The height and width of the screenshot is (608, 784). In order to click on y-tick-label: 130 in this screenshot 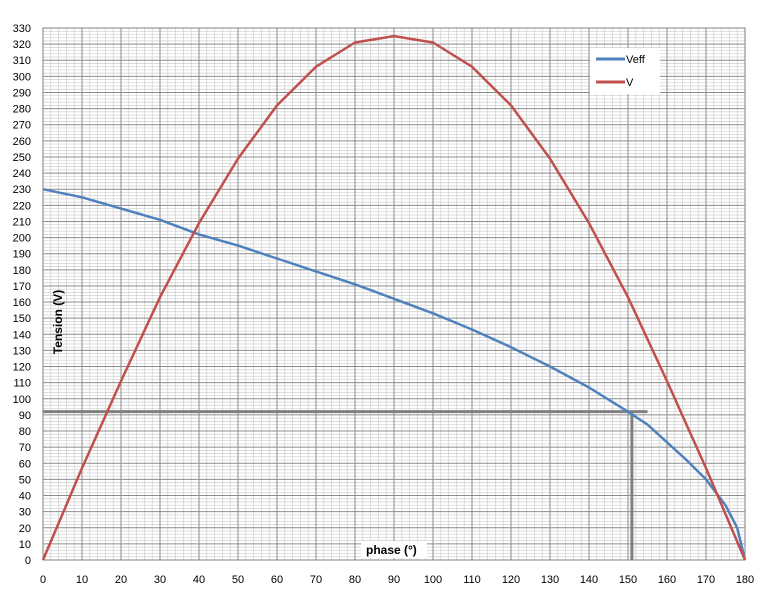, I will do `click(22, 351)`.